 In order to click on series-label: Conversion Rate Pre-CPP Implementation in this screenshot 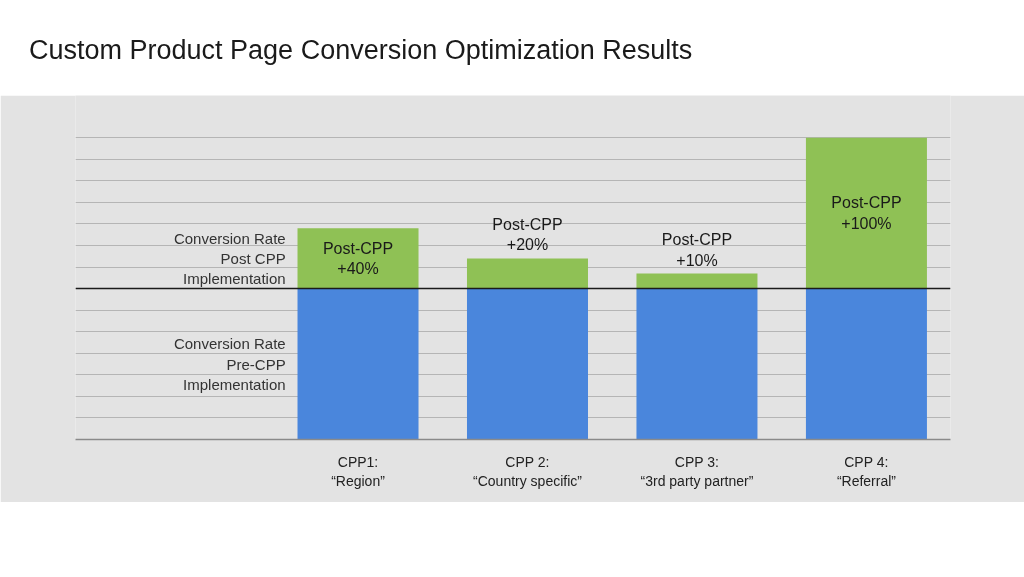, I will do `click(229, 364)`.